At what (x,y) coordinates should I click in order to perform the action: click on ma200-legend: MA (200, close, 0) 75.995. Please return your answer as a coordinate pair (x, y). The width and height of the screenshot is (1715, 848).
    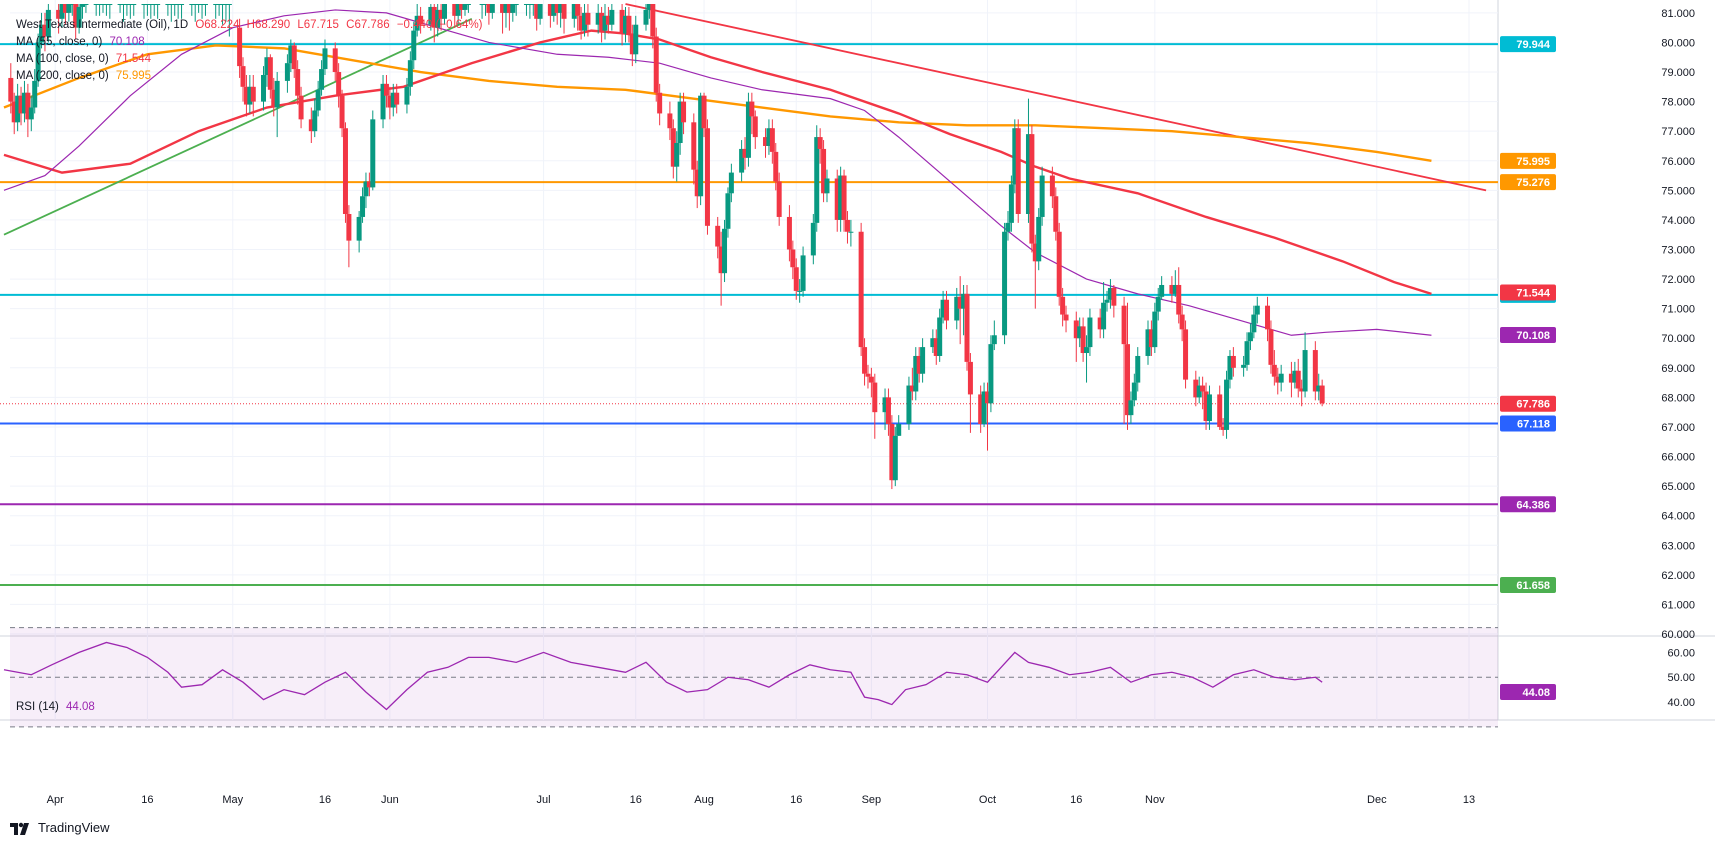
    Looking at the image, I should click on (83, 76).